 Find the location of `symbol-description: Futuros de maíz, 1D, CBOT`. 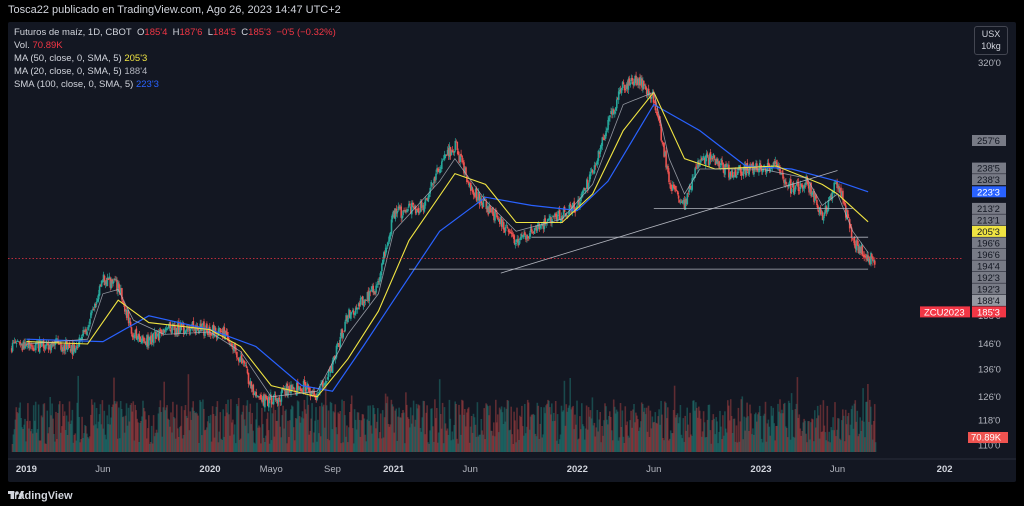

symbol-description: Futuros de maíz, 1D, CBOT is located at coordinates (73, 32).